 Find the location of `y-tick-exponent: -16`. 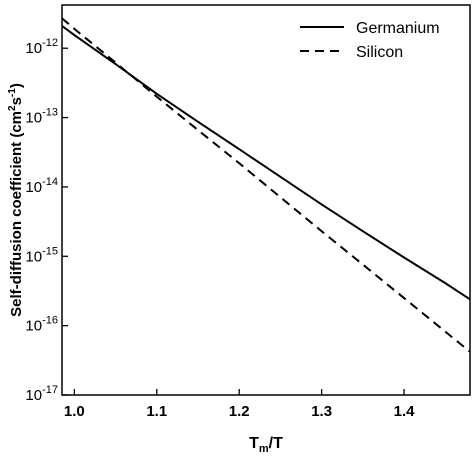

y-tick-exponent: -16 is located at coordinates (50, 321).